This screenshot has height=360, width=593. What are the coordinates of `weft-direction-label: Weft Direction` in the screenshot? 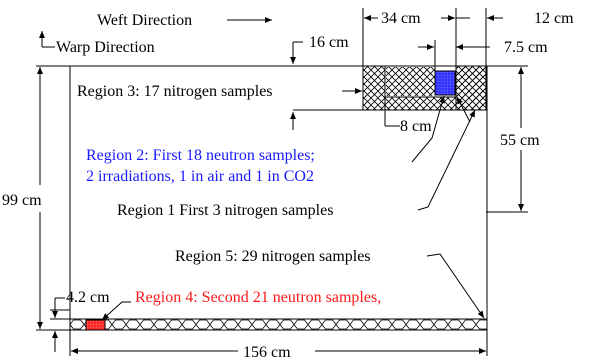 It's located at (144, 20).